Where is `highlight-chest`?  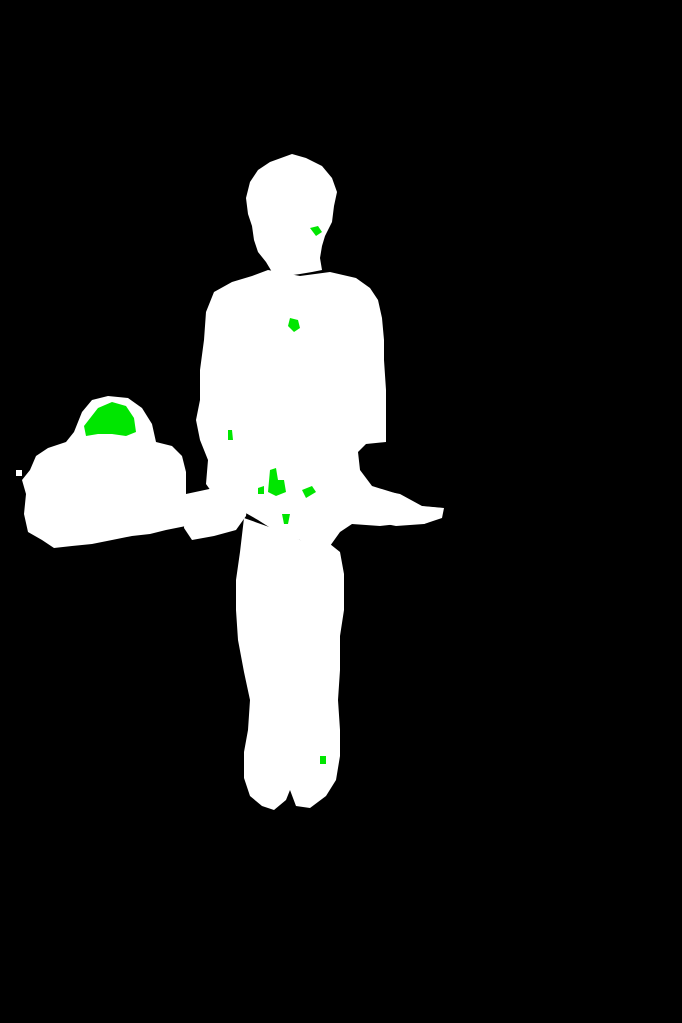 highlight-chest is located at coordinates (294, 325).